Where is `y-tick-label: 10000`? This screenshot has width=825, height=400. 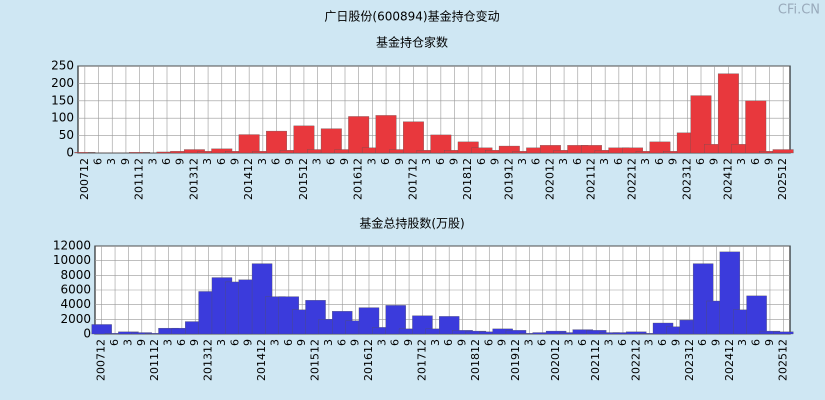 y-tick-label: 10000 is located at coordinates (72, 260).